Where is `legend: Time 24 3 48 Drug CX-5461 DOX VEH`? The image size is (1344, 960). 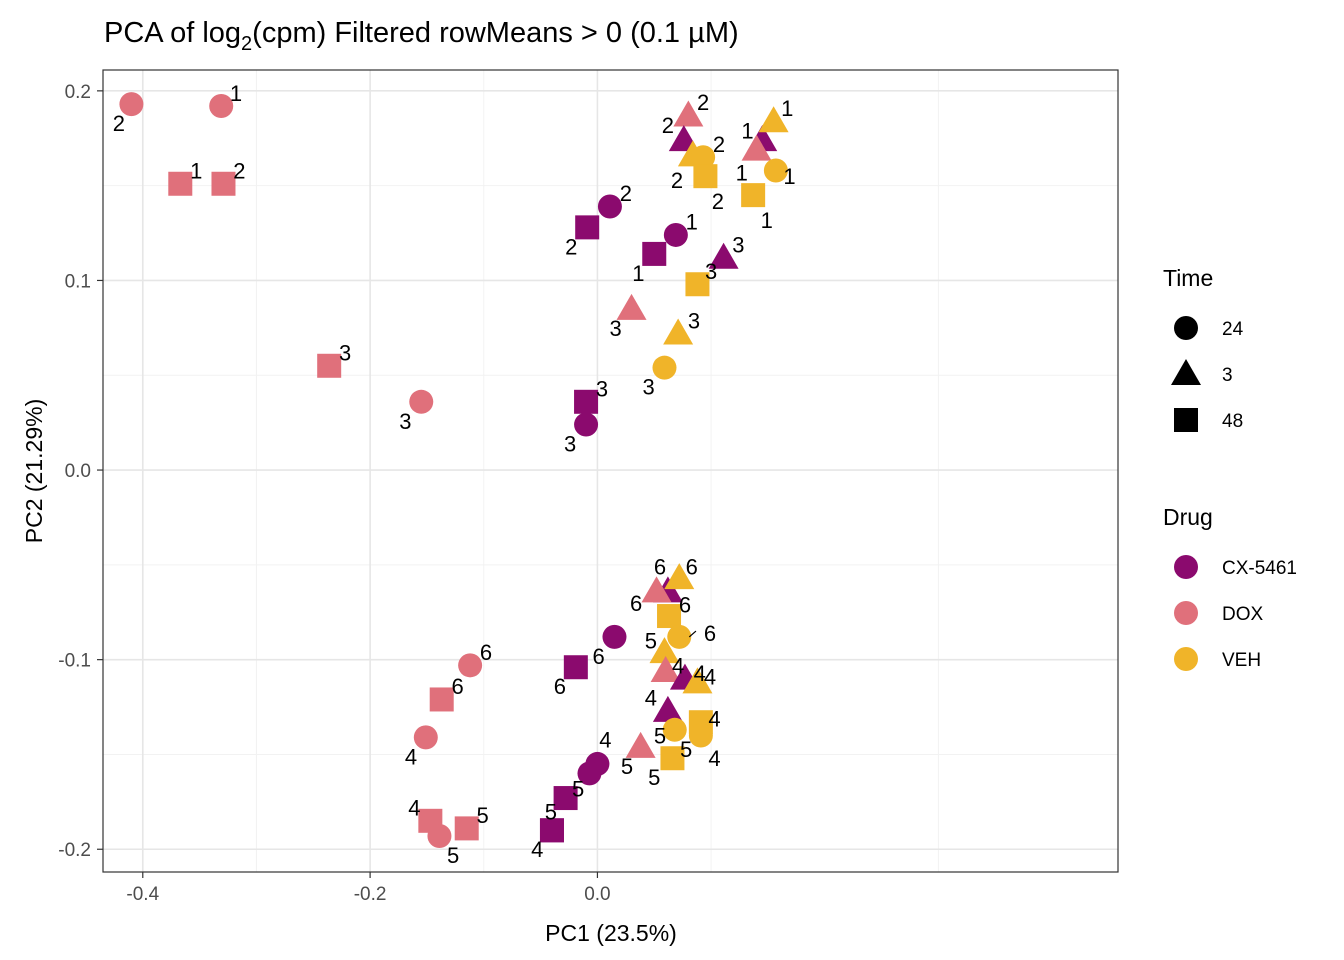
legend: Time 24 3 48 Drug CX-5461 DOX VEH is located at coordinates (1230, 468).